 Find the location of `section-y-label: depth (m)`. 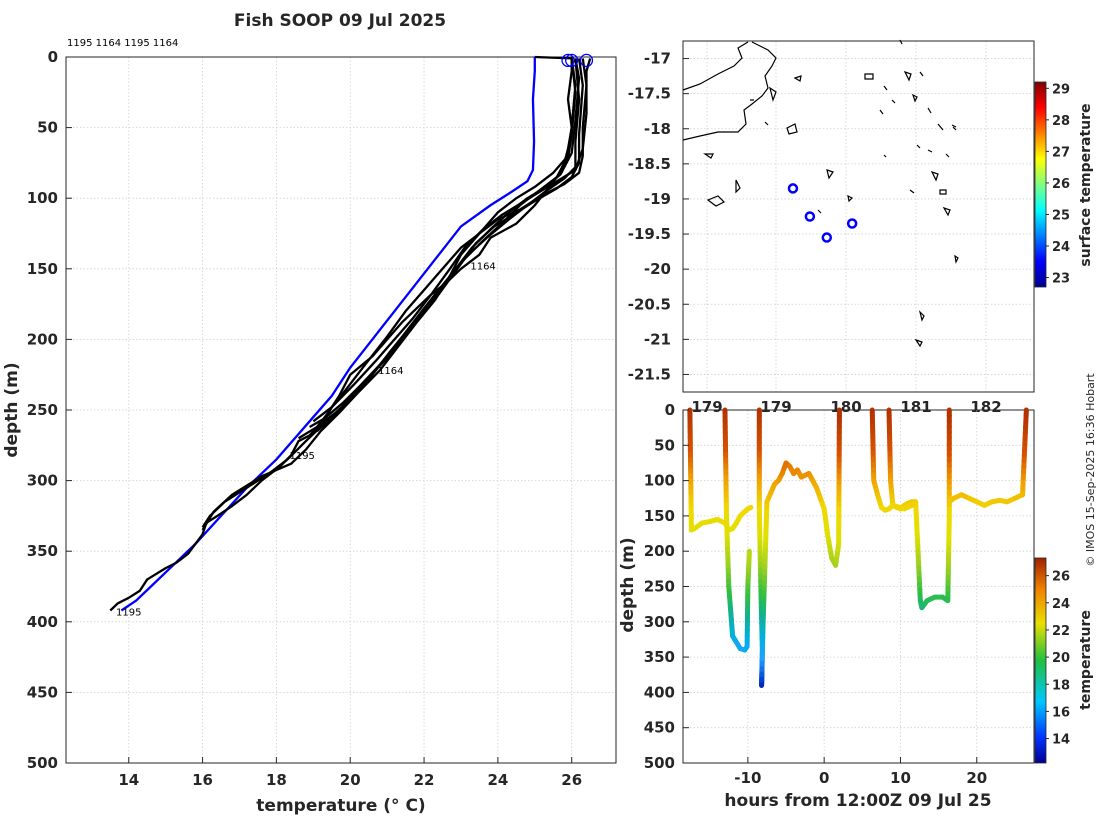

section-y-label: depth (m) is located at coordinates (628, 584).